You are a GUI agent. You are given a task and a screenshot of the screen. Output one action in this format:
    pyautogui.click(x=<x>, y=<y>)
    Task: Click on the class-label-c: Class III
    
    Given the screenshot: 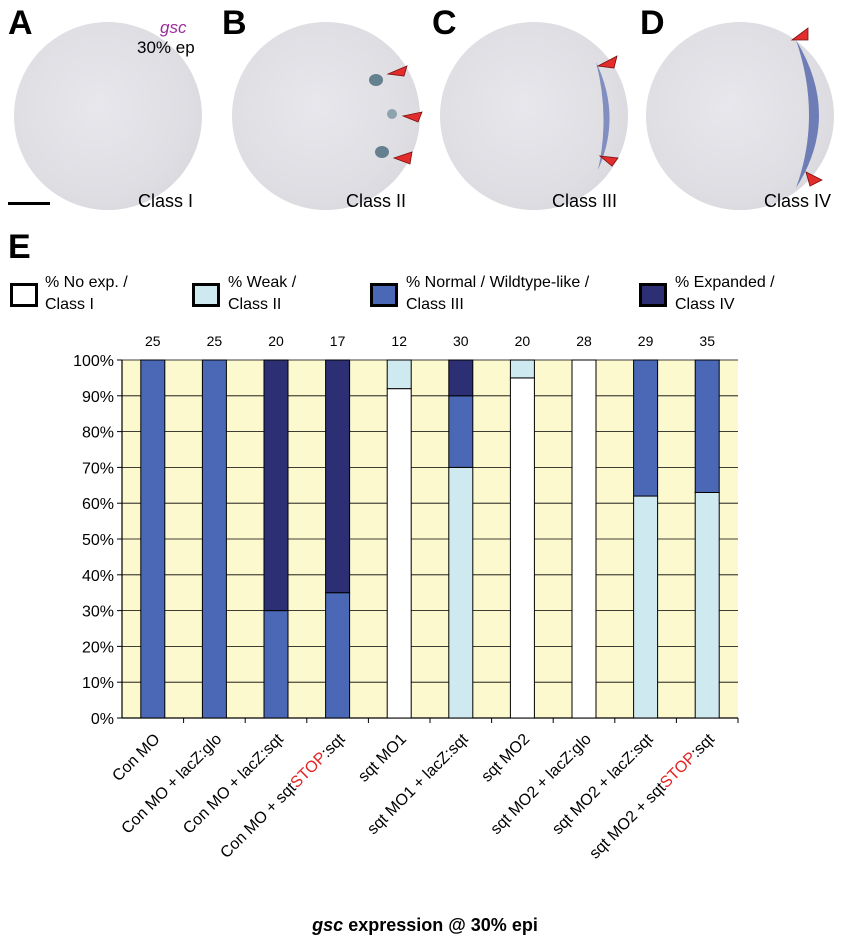 What is the action you would take?
    pyautogui.click(x=585, y=201)
    